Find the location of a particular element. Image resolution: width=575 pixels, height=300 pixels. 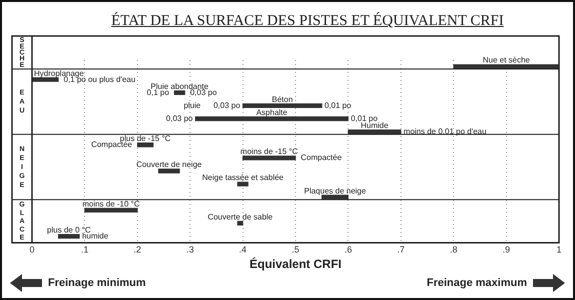

y-tick-label: moins de -10 °C is located at coordinates (111, 203).